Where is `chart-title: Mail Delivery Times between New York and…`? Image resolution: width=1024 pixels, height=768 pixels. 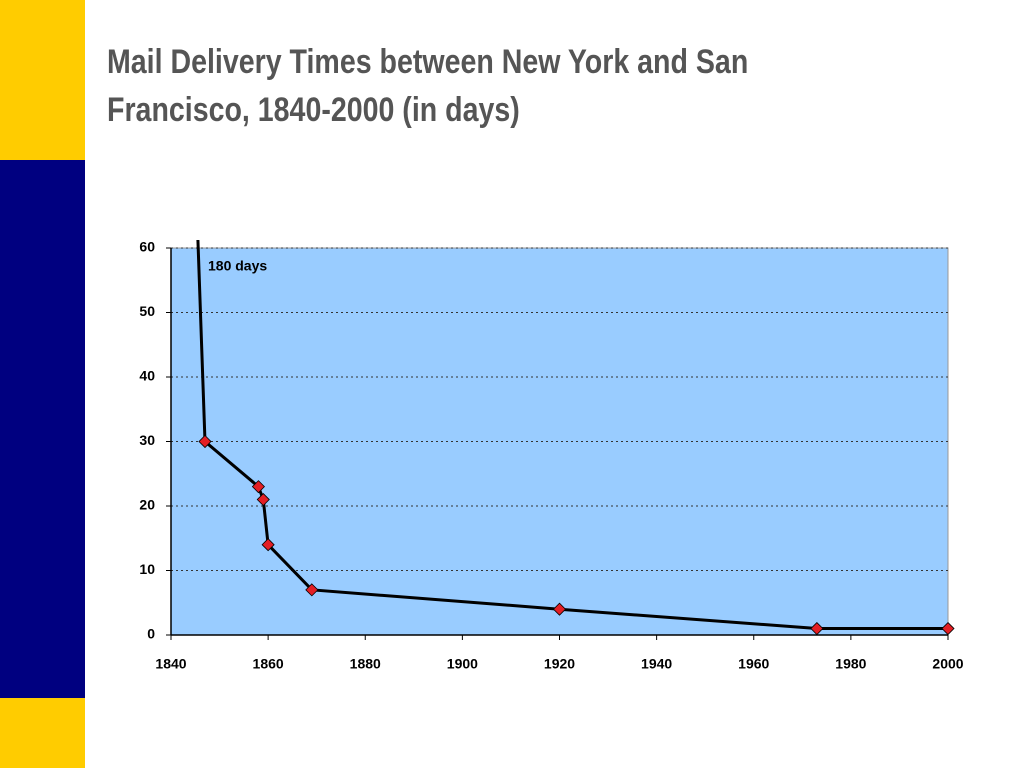 chart-title: Mail Delivery Times between New York and… is located at coordinates (428, 86).